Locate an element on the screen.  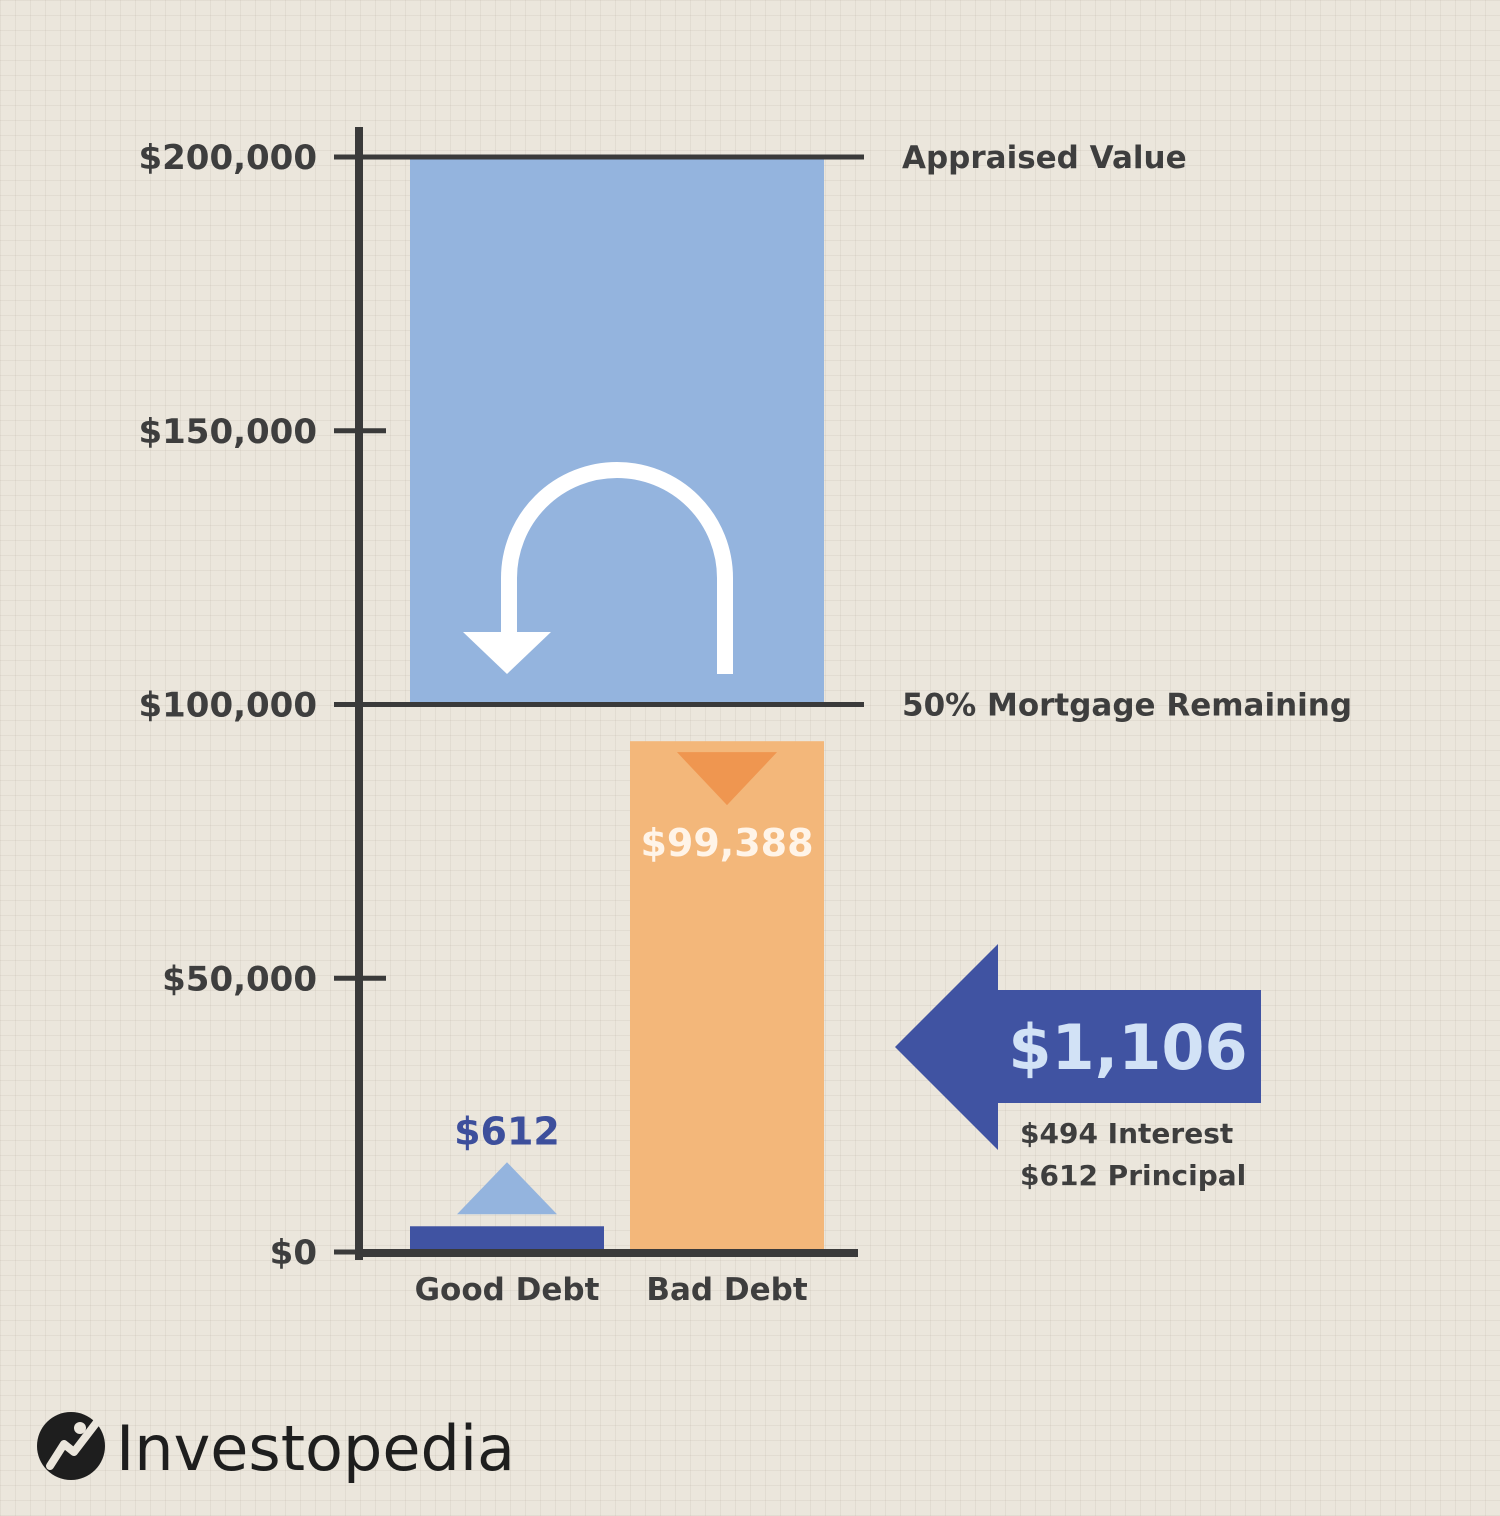
brand-name: Investopedia is located at coordinates (315, 1448).